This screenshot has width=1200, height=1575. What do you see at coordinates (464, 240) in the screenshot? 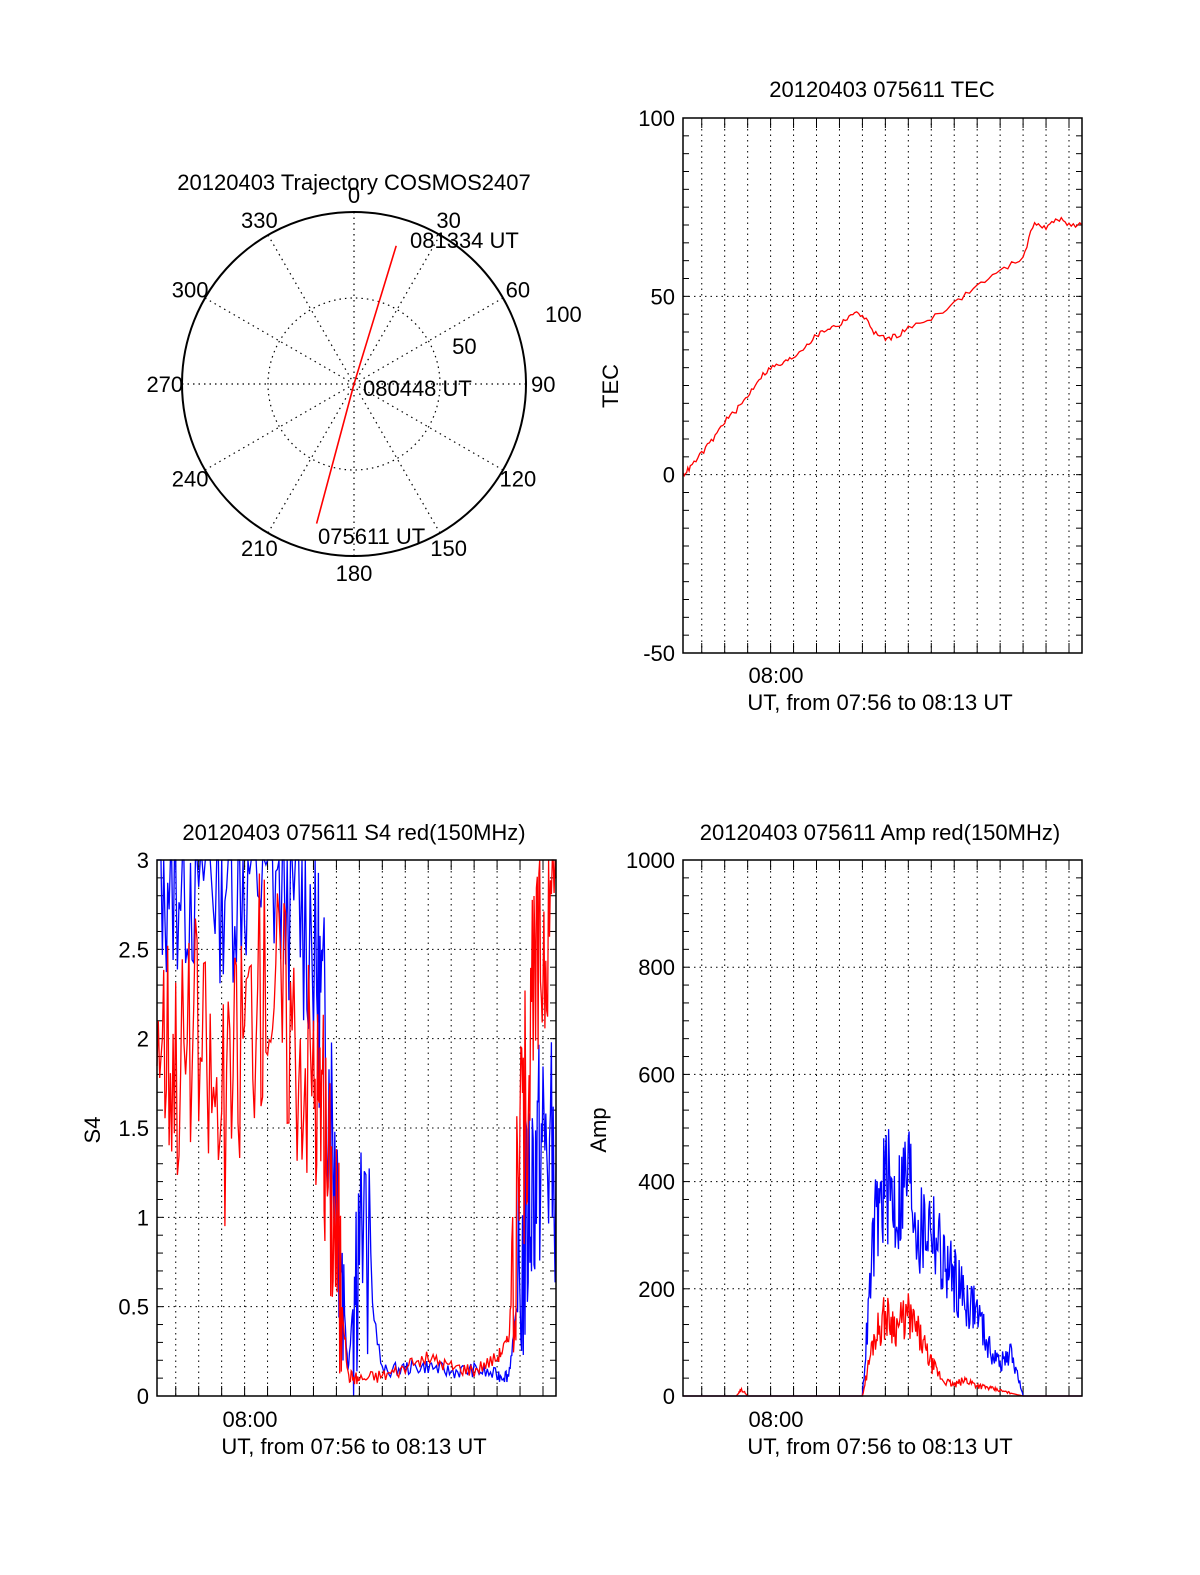
I see `annotation-081334: 081334 UT` at bounding box center [464, 240].